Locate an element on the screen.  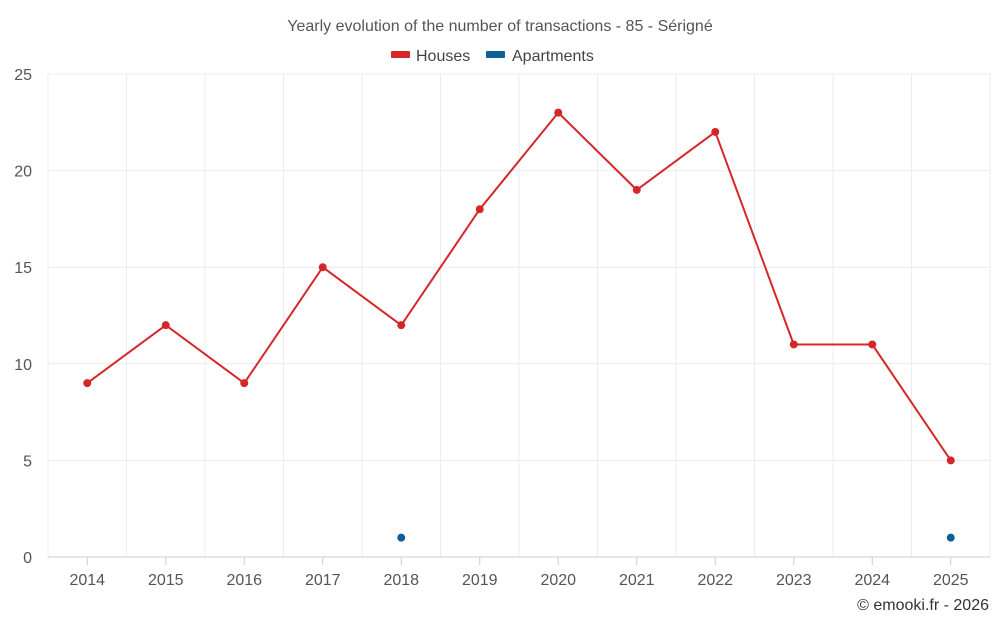
x-tick-label: 2019 is located at coordinates (480, 580).